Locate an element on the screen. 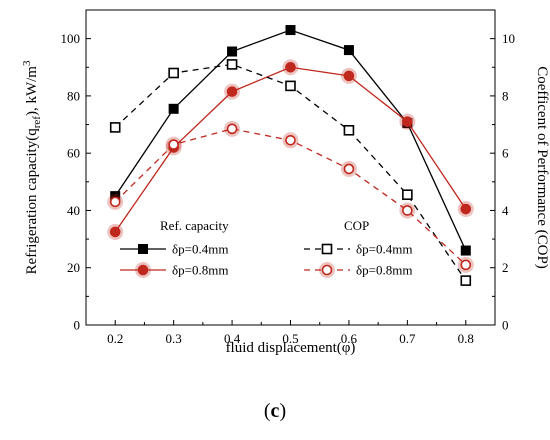  y-right-tick-label: 0 is located at coordinates (505, 325).